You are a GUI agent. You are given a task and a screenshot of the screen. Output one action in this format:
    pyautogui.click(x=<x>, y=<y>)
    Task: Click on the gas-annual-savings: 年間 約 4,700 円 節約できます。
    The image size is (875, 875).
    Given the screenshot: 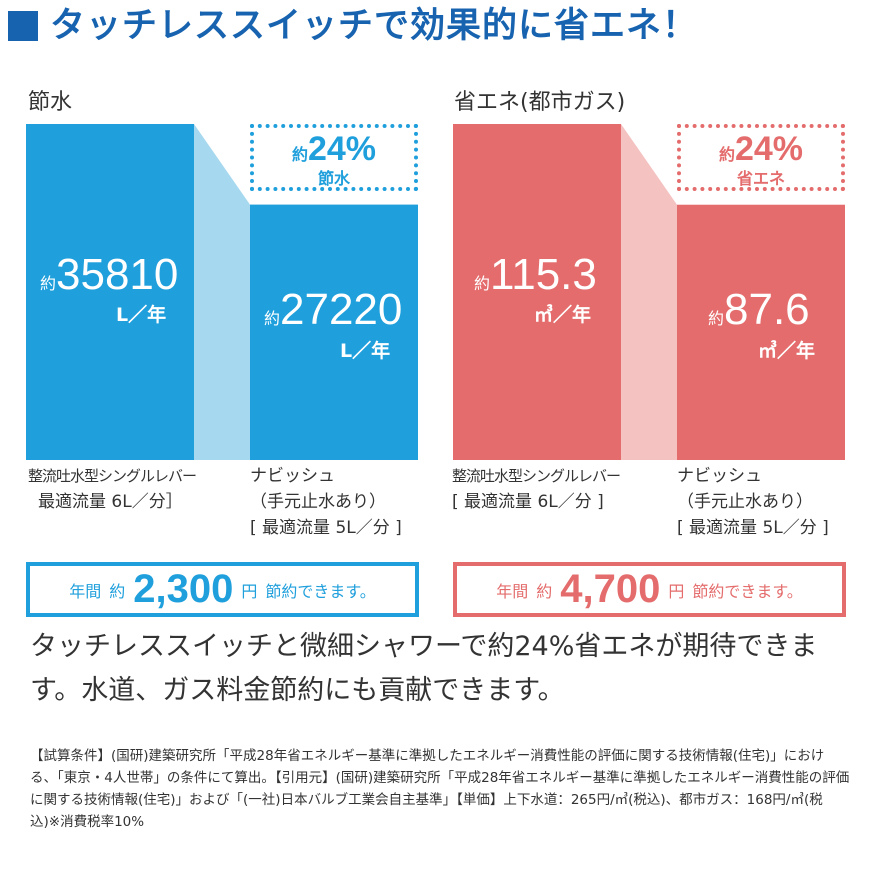 What is the action you would take?
    pyautogui.click(x=649, y=589)
    